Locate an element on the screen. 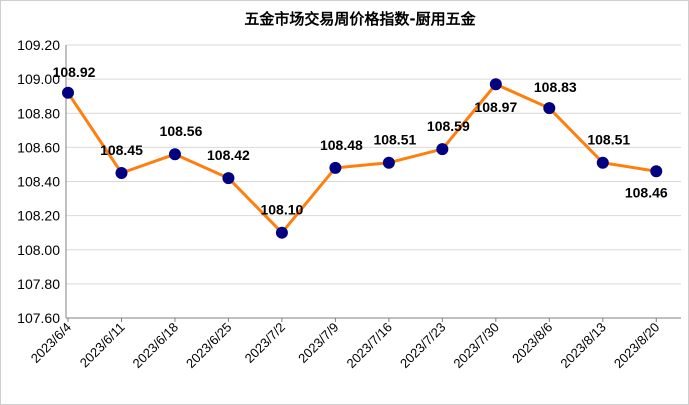  y-tick-label: 109.00 is located at coordinates (38, 79).